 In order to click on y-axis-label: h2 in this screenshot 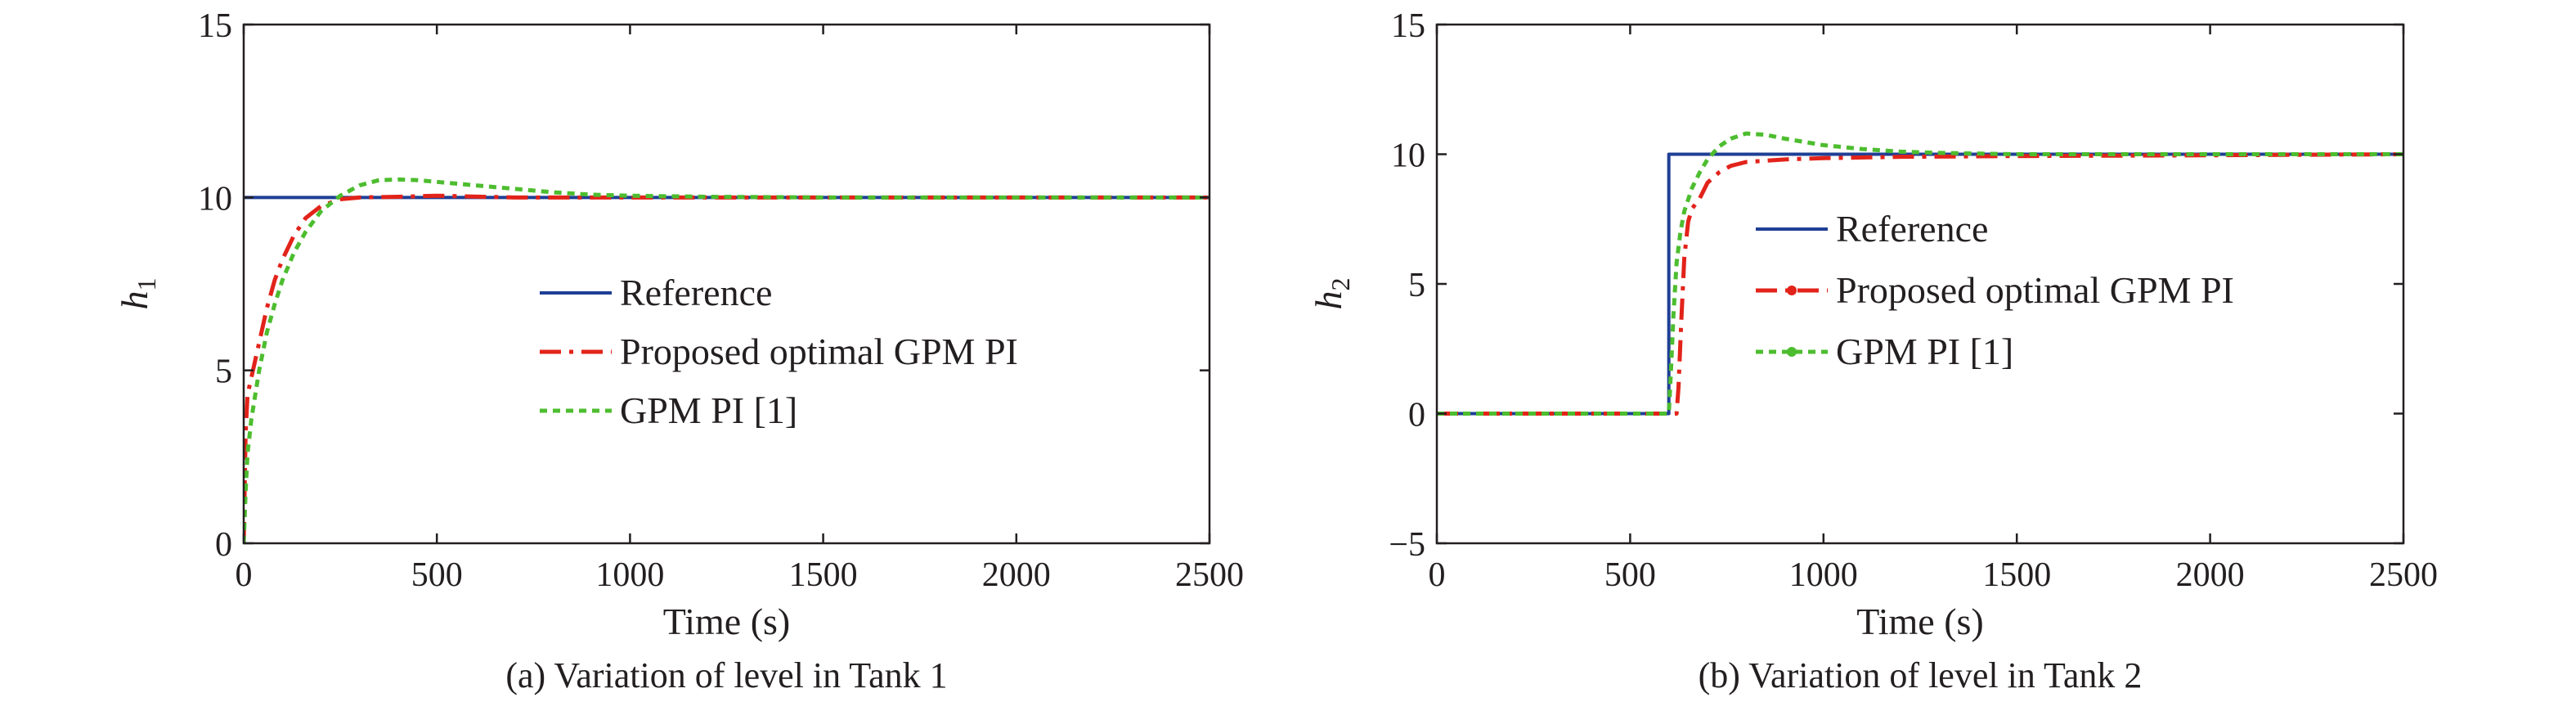, I will do `click(1332, 294)`.